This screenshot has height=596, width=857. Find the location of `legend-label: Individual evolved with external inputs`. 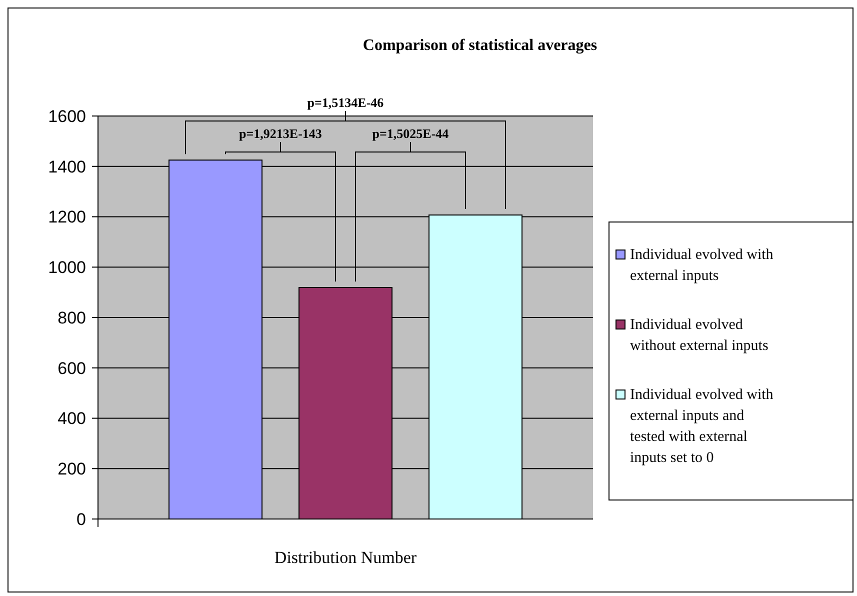

legend-label: Individual evolved with external inputs is located at coordinates (702, 265).